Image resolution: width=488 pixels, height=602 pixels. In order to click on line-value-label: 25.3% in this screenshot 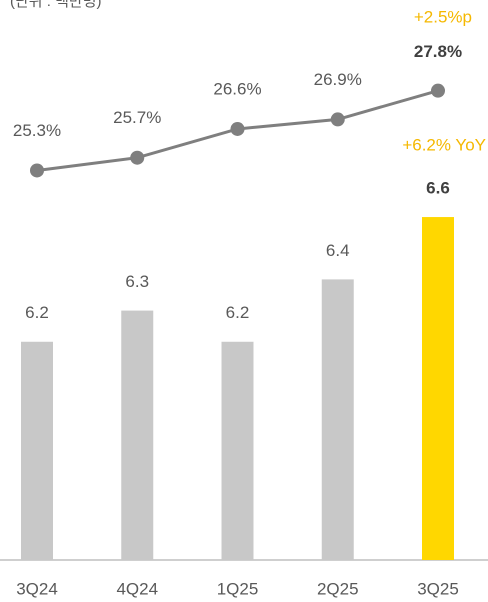, I will do `click(37, 130)`.